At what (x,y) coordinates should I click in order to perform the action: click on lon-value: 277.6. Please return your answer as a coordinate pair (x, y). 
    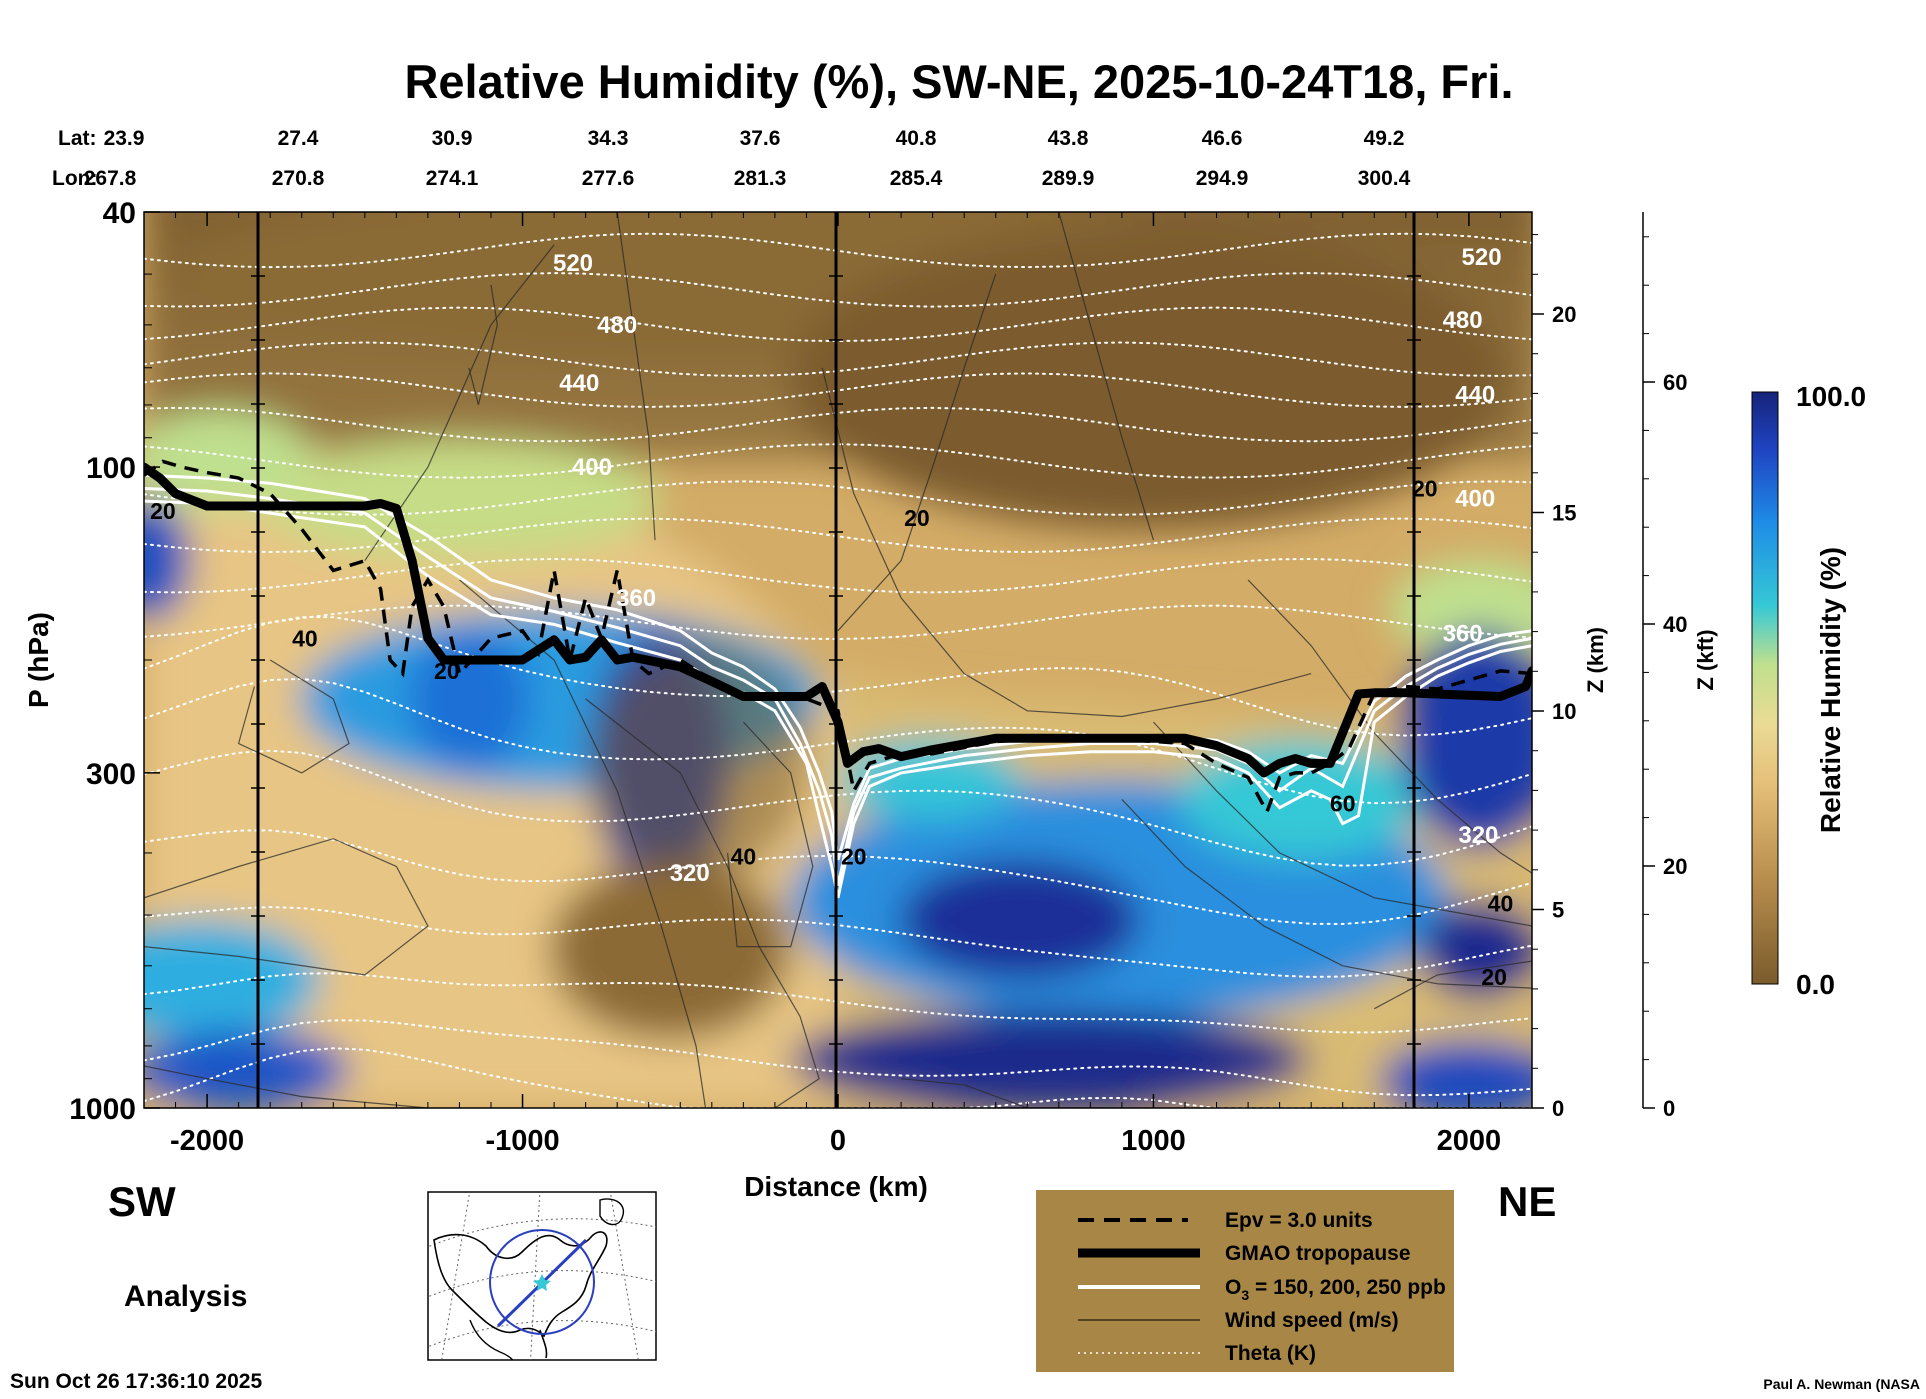
    Looking at the image, I should click on (608, 178).